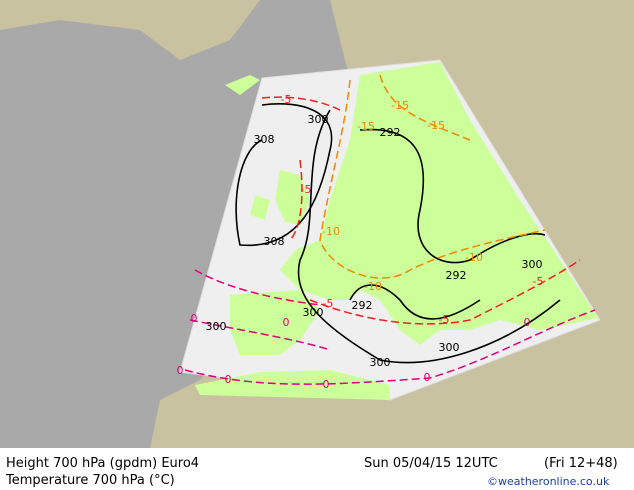 Image resolution: width=634 pixels, height=490 pixels. Describe the element at coordinates (280, 197) in the screenshot. I see `land-british-isles` at that location.